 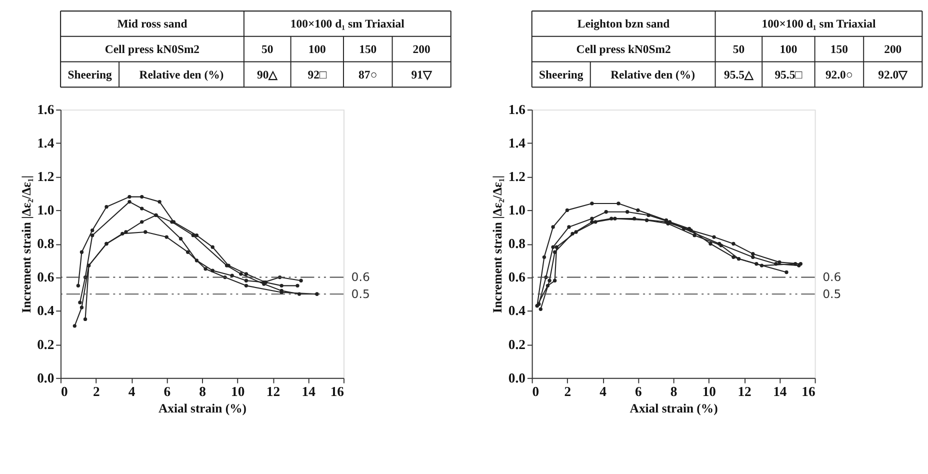 I want to click on text: 92□, so click(x=318, y=75).